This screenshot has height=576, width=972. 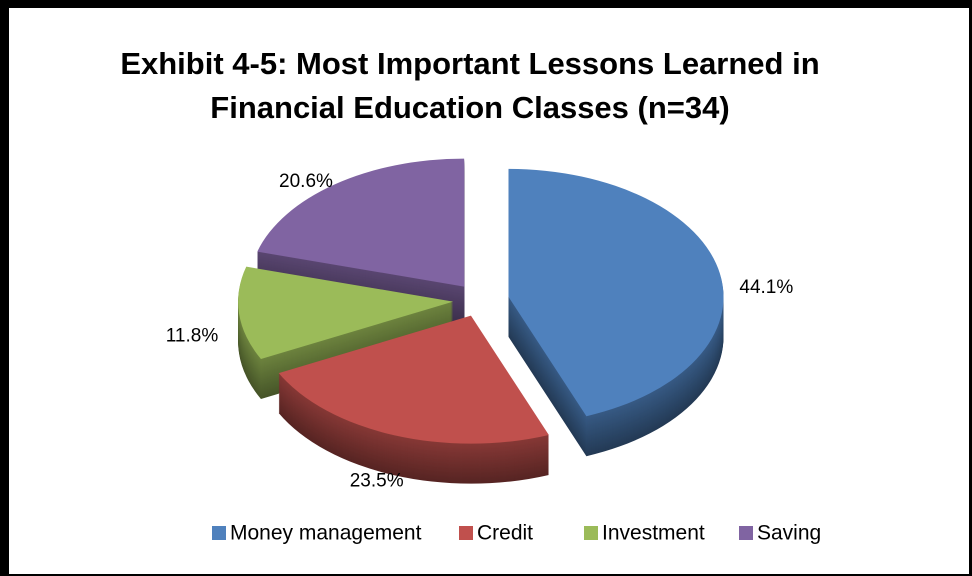 I want to click on legend-label: Credit, so click(x=505, y=533).